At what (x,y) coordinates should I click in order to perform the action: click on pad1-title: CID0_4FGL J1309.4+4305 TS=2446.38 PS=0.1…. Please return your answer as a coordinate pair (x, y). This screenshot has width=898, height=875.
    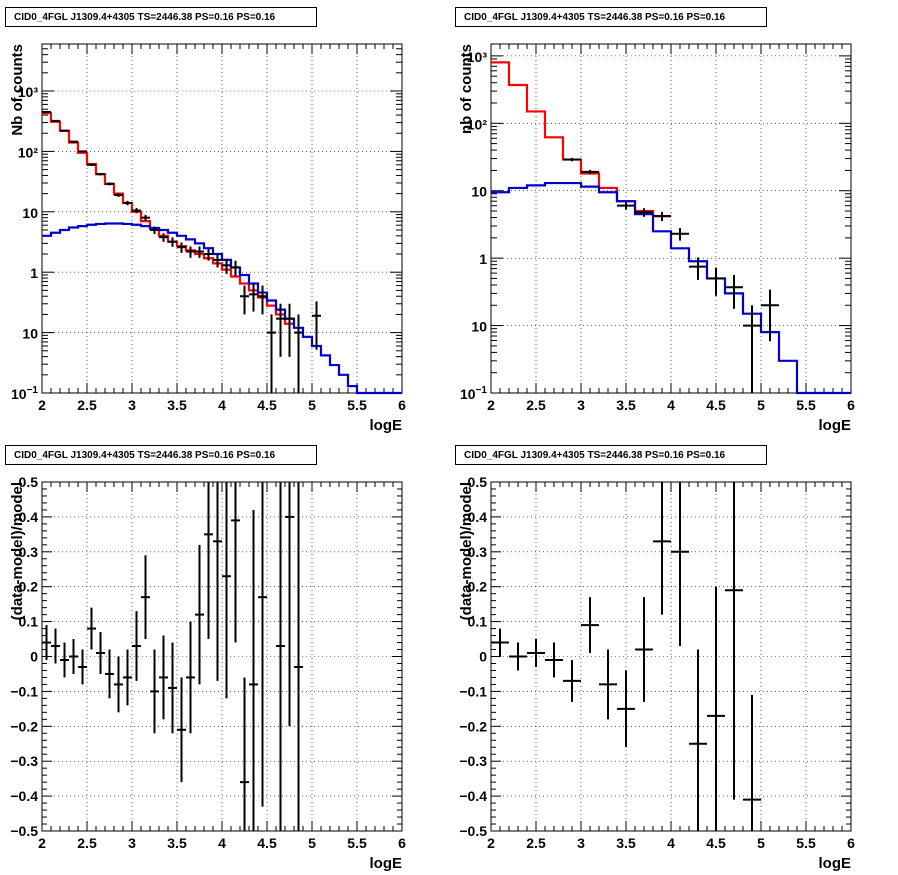
    Looking at the image, I should click on (161, 17).